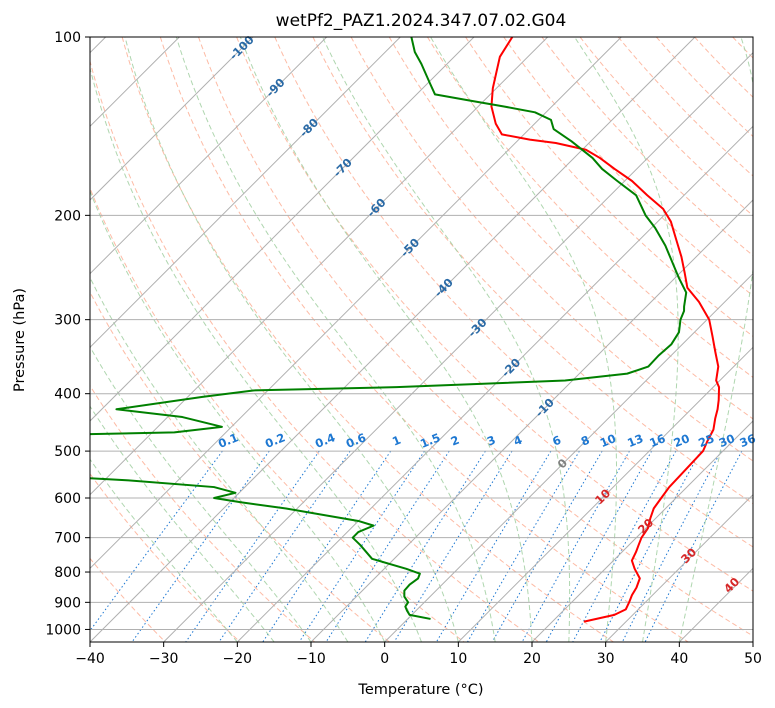 This screenshot has height=708, width=775. I want to click on x-tick-label: 50, so click(753, 659).